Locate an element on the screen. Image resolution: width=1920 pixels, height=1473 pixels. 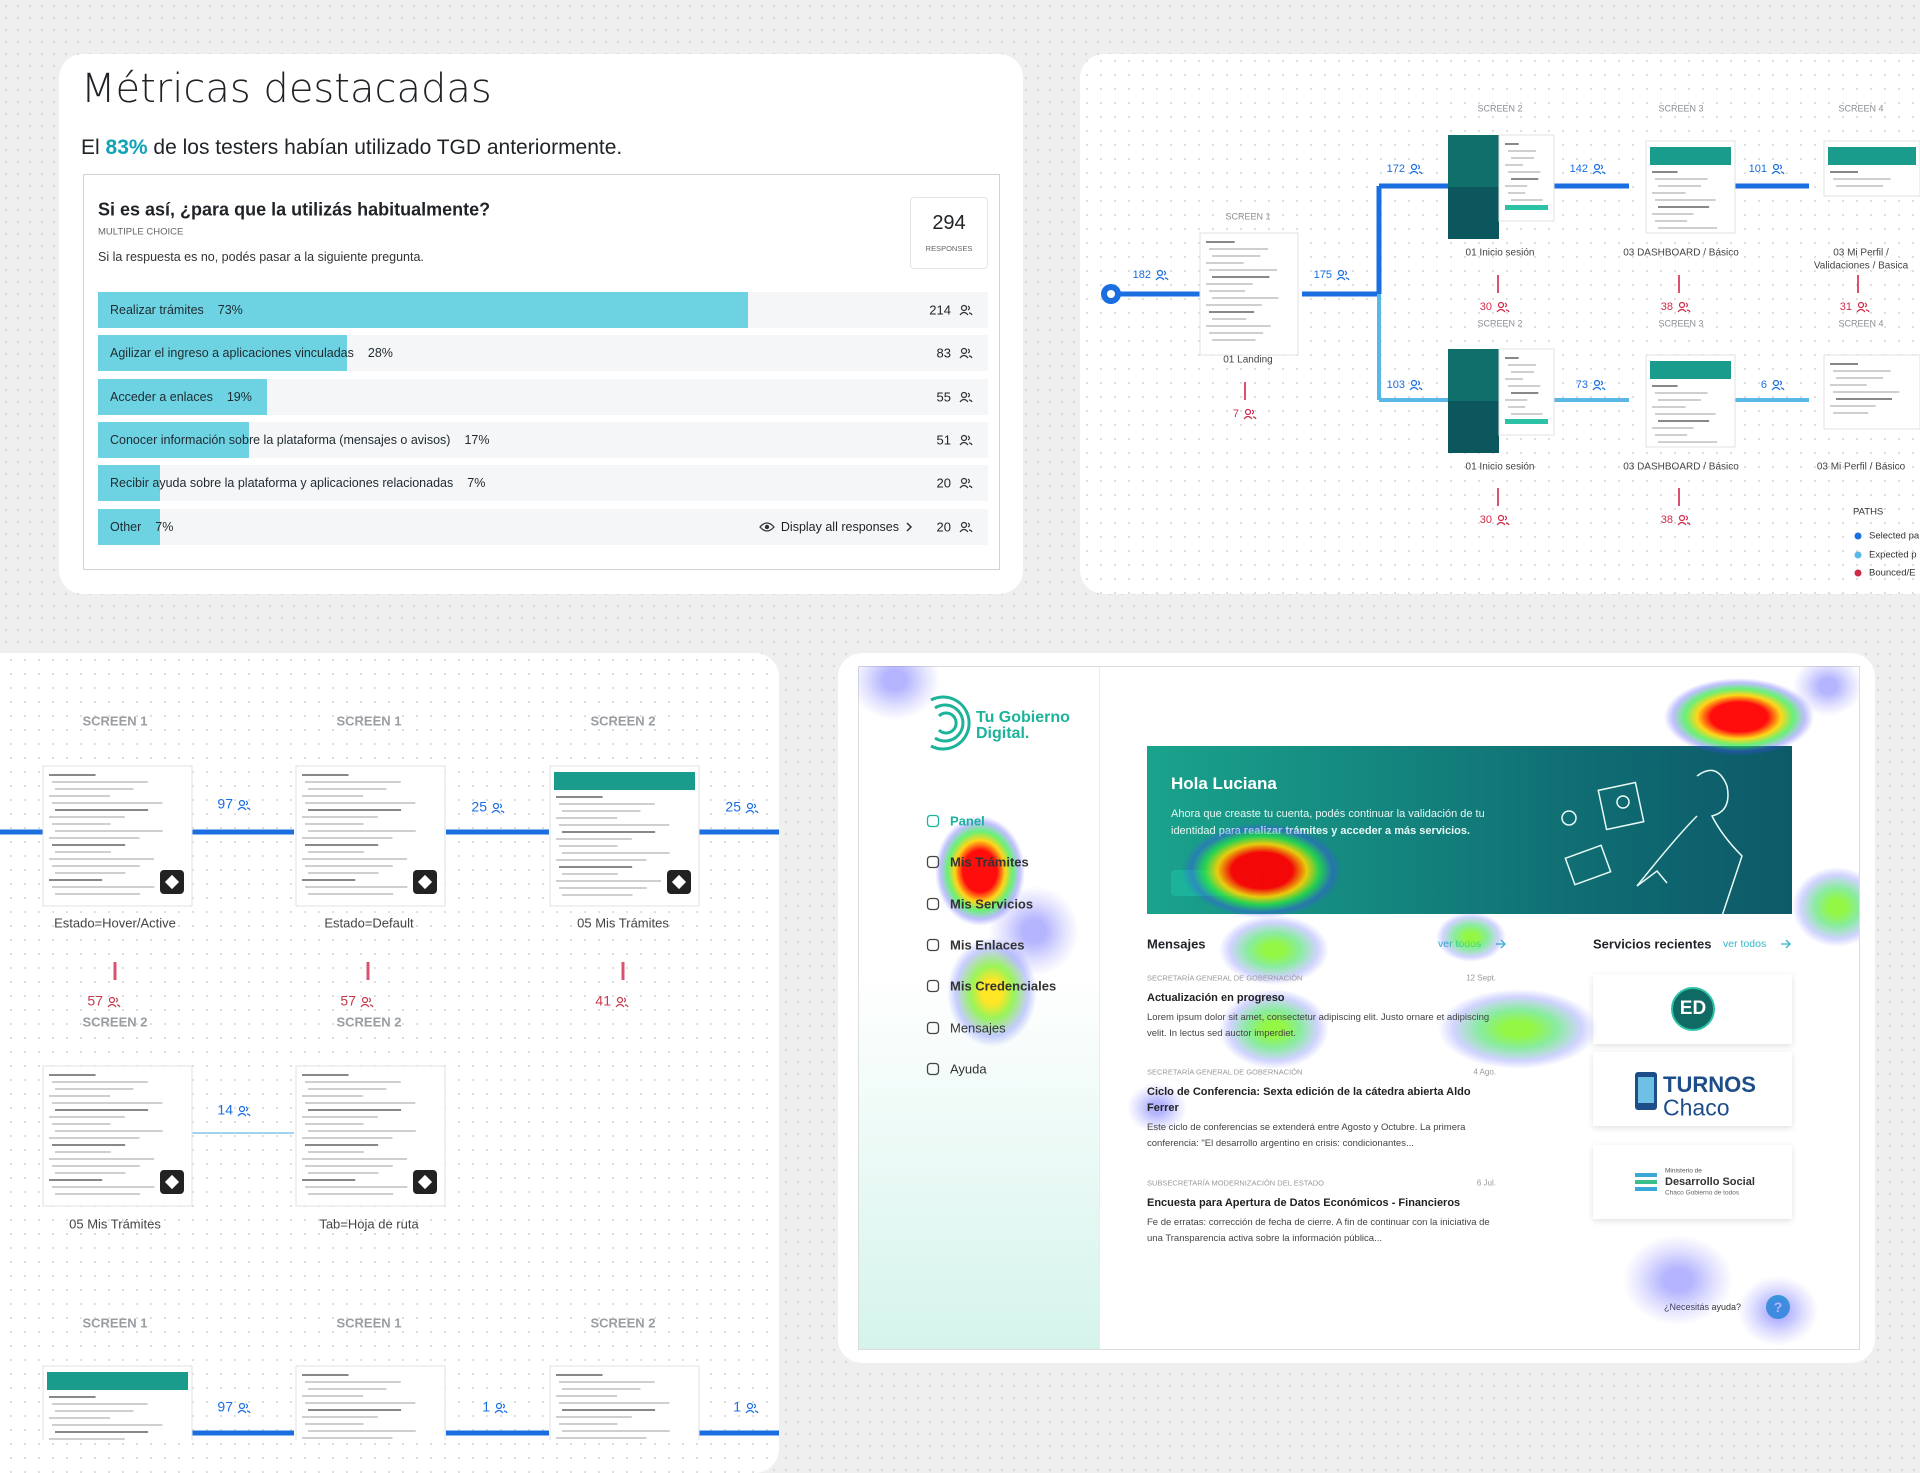
legend-dot is located at coordinates (1858, 573).